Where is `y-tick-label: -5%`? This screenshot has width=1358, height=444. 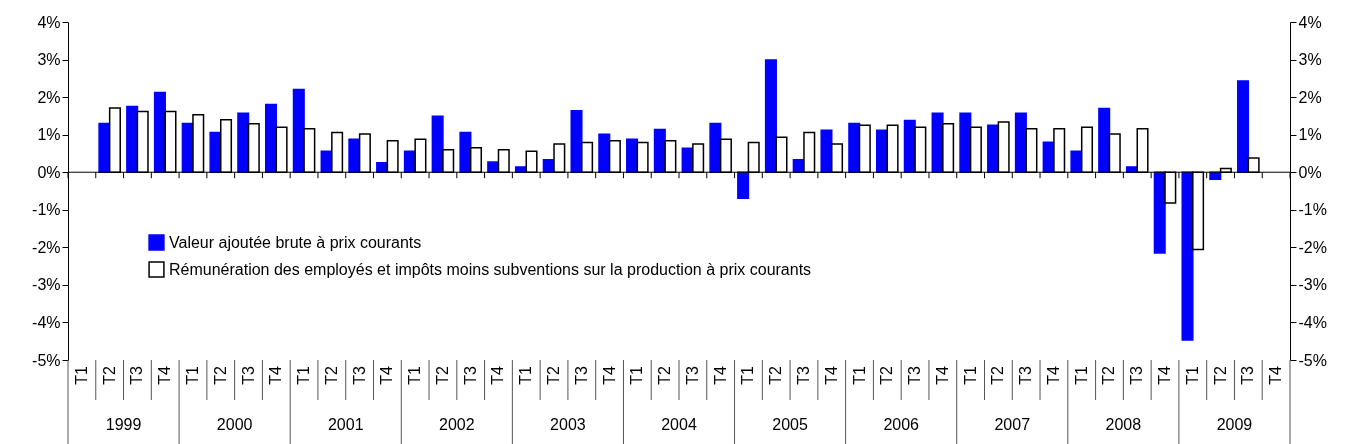
y-tick-label: -5% is located at coordinates (46, 360).